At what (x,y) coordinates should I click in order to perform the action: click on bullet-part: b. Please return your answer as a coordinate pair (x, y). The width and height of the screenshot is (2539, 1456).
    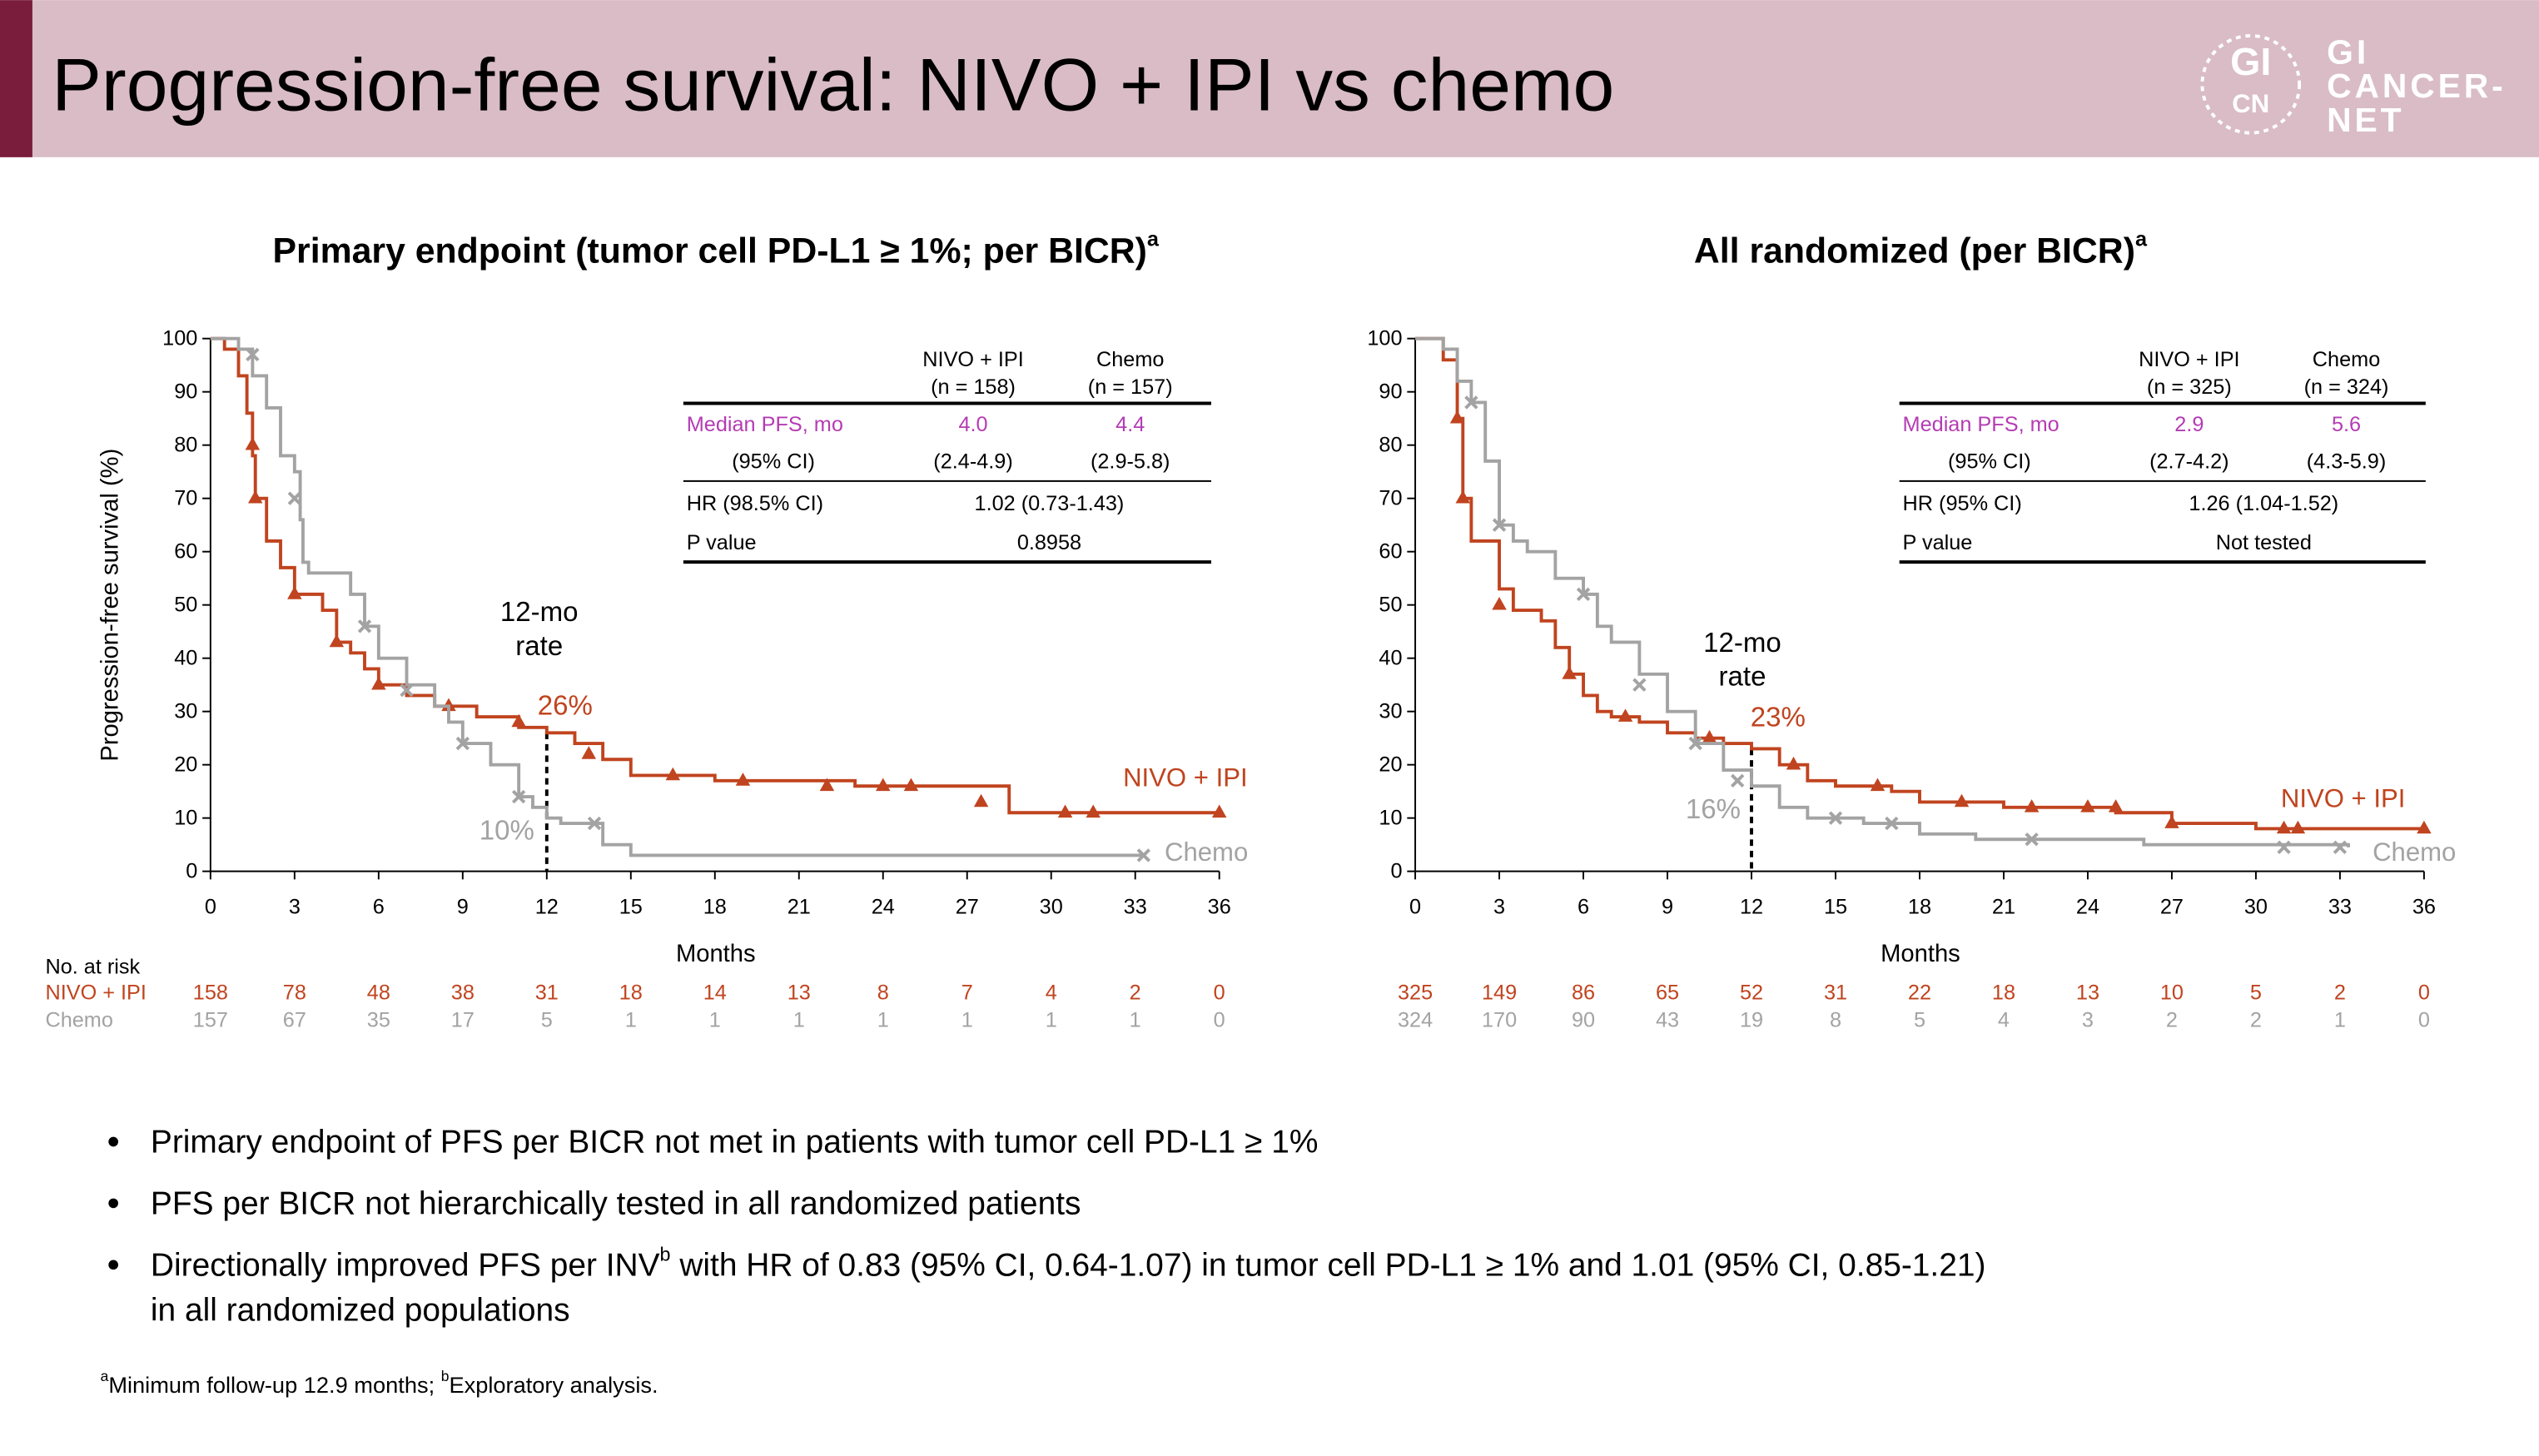
    Looking at the image, I should click on (665, 1254).